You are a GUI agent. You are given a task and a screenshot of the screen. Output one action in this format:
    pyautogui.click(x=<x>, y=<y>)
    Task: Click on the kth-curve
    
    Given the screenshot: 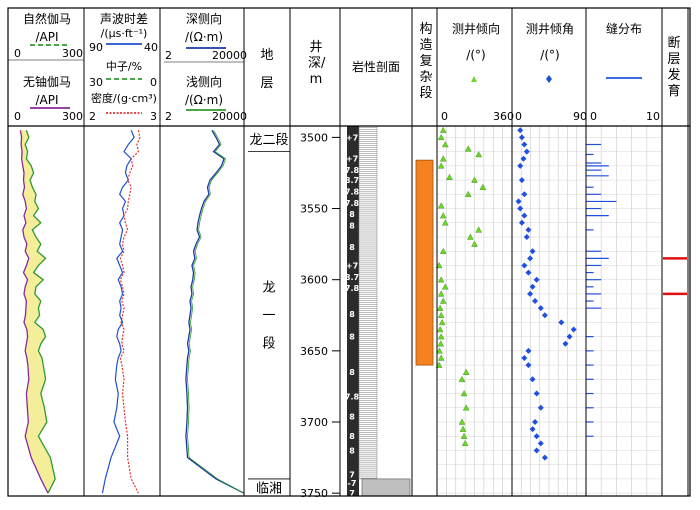 What is the action you would take?
    pyautogui.click(x=34, y=312)
    